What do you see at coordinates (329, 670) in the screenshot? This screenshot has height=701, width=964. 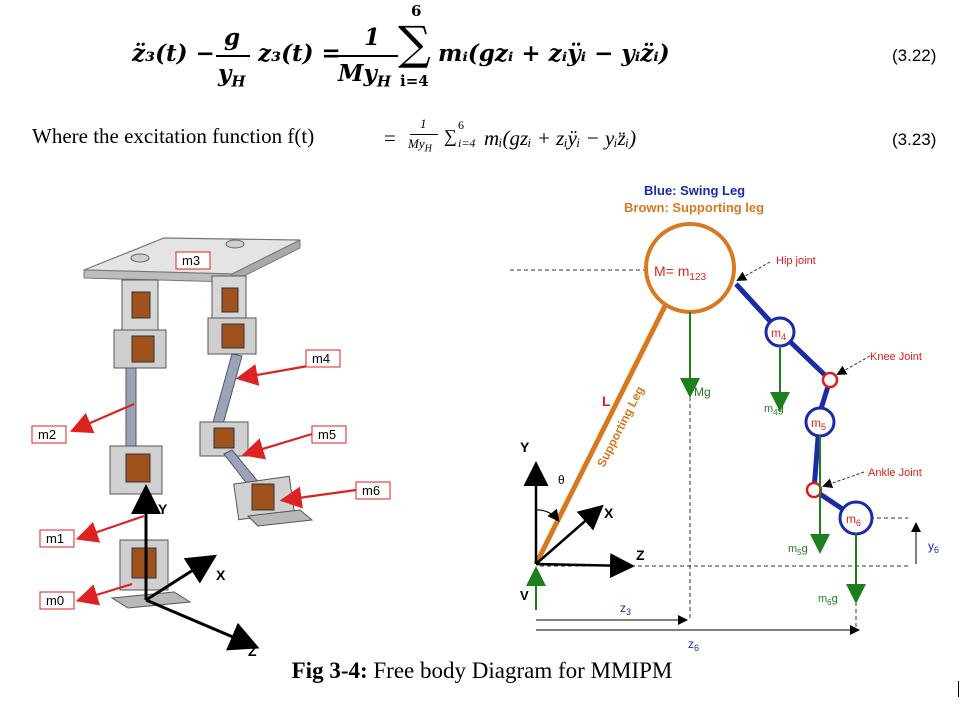 I see `caption-label: Fig 3-4:` at bounding box center [329, 670].